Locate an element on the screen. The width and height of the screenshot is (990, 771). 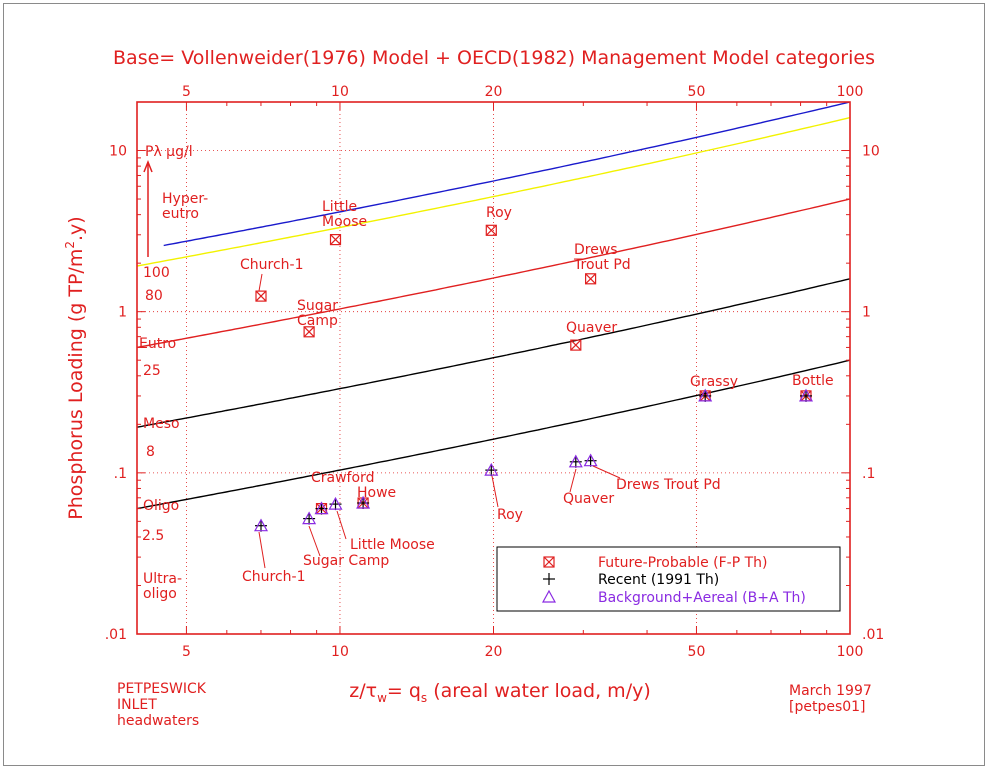
marker-triangle-bottle is located at coordinates (806, 395).